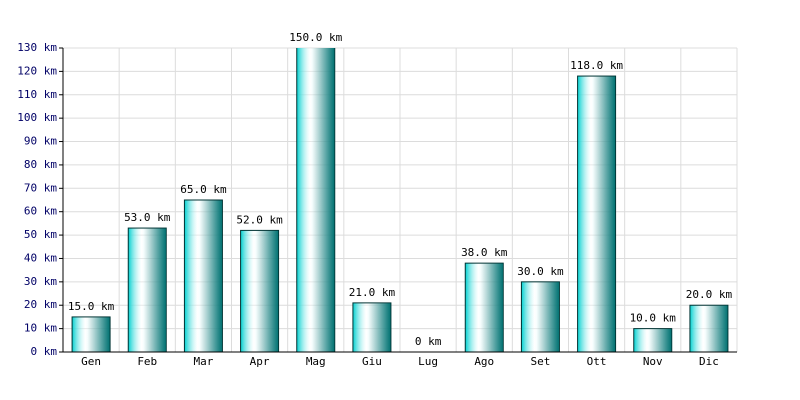 The height and width of the screenshot is (400, 800). Describe the element at coordinates (315, 37) in the screenshot. I see `value-label: 150.0 km` at that location.